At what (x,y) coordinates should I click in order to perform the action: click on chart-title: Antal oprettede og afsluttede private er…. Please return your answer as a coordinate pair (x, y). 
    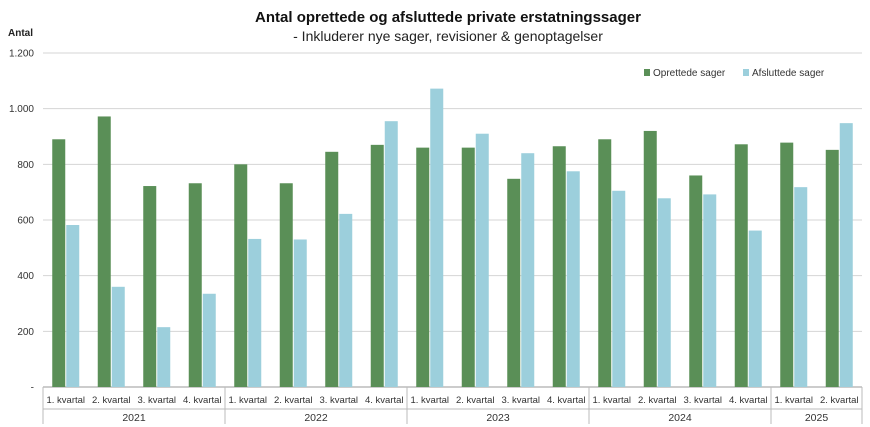
    Looking at the image, I should click on (448, 17).